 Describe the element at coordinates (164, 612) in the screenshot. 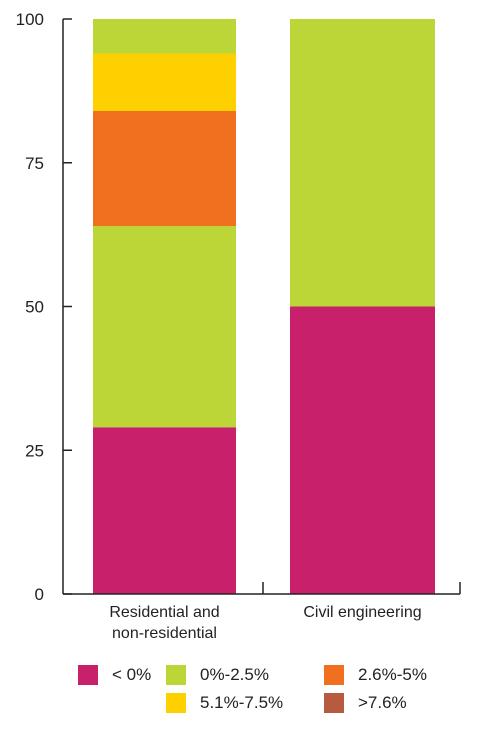

I see `category-label-0-0: Residential and` at that location.